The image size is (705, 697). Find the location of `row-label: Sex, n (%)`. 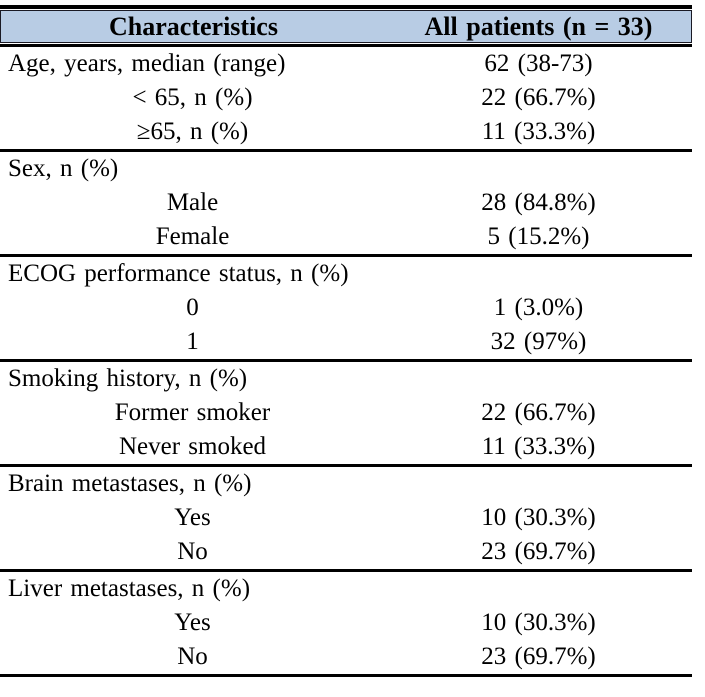

row-label: Sex, n (%) is located at coordinates (63, 168).